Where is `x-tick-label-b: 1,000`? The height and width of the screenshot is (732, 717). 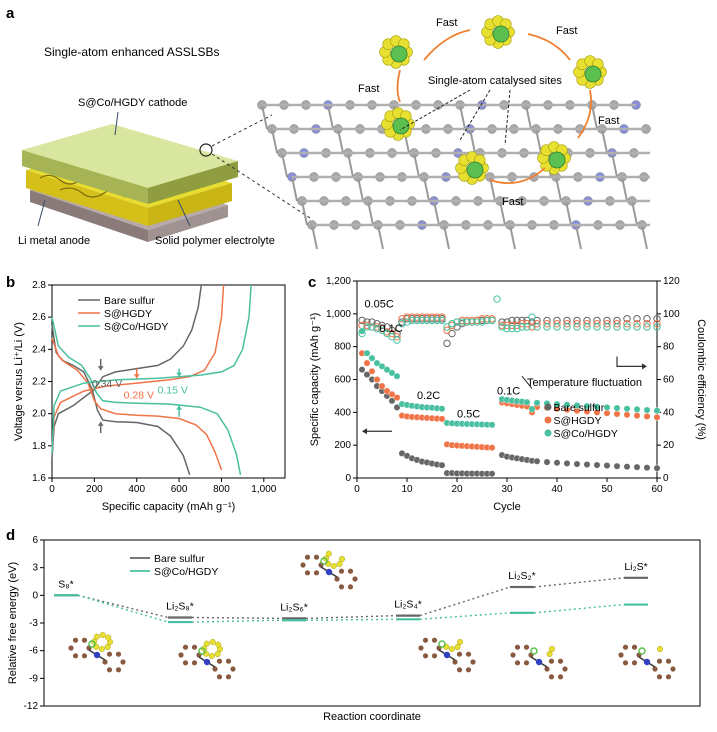 x-tick-label-b: 1,000 is located at coordinates (263, 489).